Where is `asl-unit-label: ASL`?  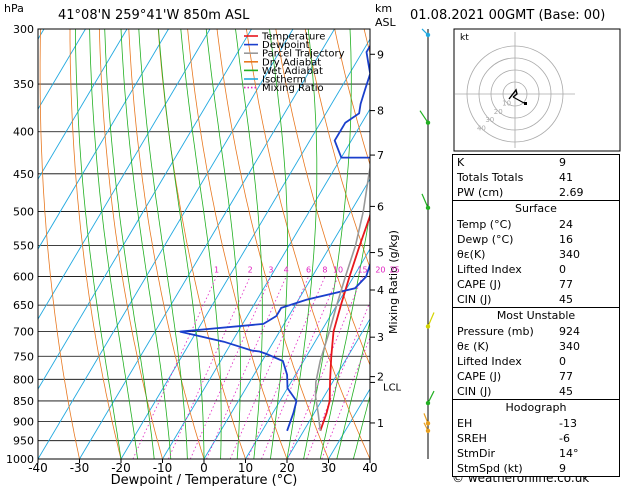 asl-unit-label: ASL is located at coordinates (385, 22).